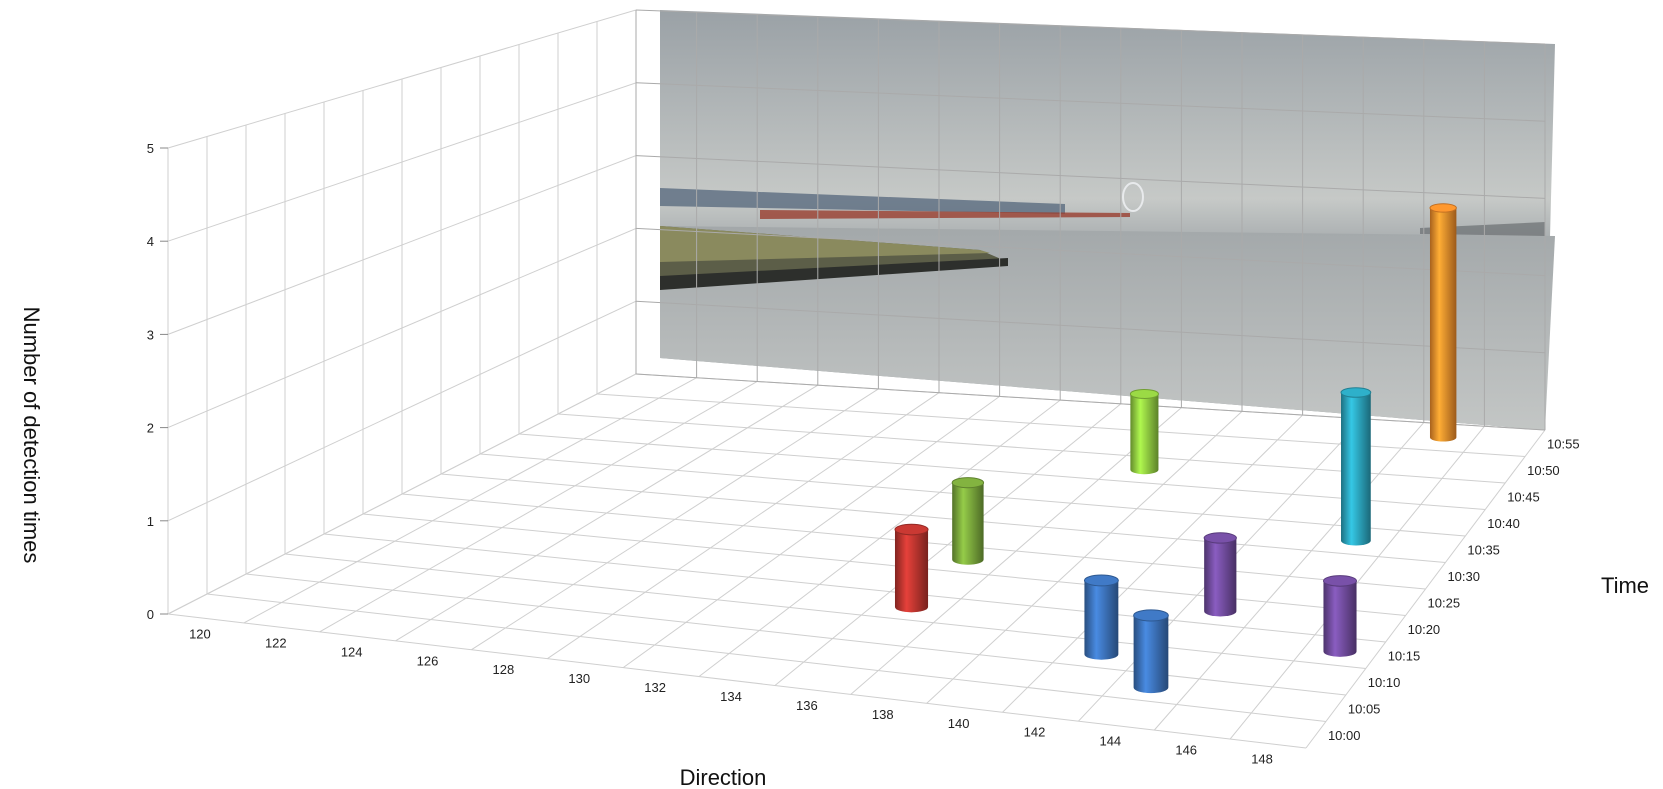 This screenshot has height=789, width=1663. What do you see at coordinates (150, 241) in the screenshot?
I see `z-tick-label: 4` at bounding box center [150, 241].